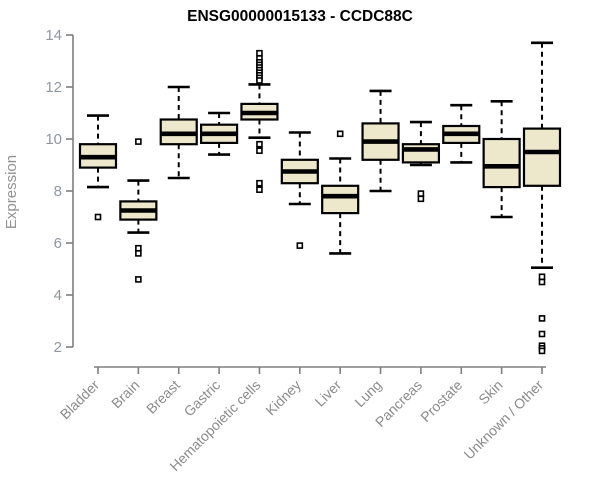  I want to click on box-kidney, so click(299, 190).